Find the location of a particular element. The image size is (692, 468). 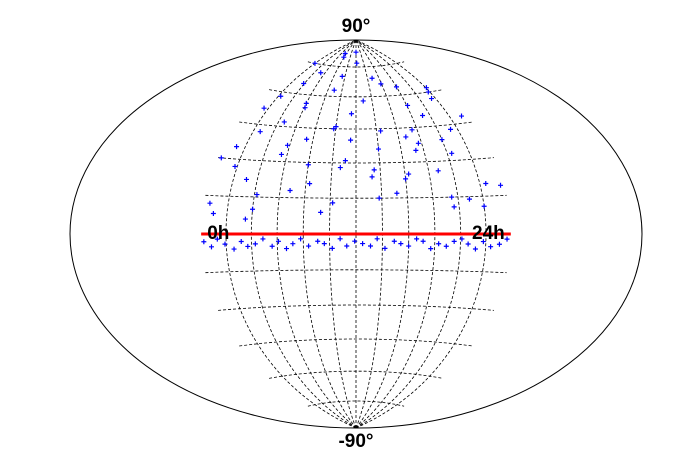

y-tick-label: -90° is located at coordinates (355, 441).